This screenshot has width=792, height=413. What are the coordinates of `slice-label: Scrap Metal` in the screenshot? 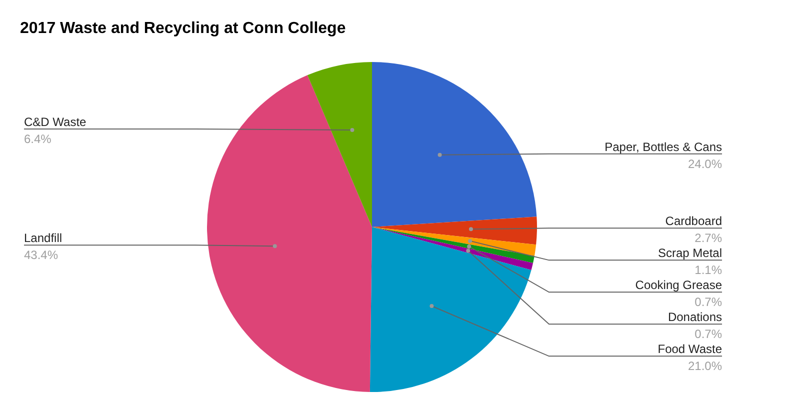 It's located at (690, 253).